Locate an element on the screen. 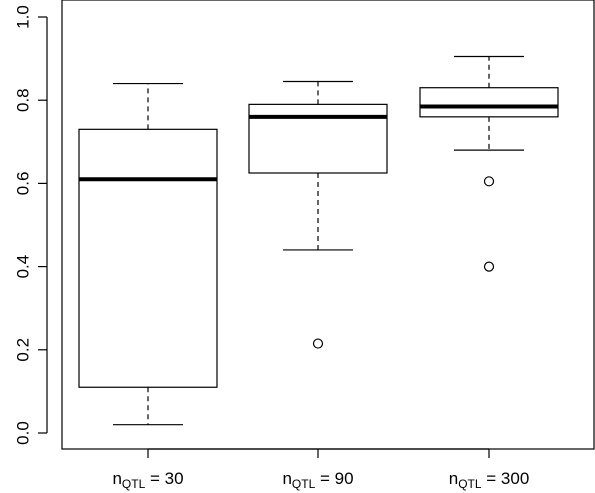 This screenshot has width=595, height=493. x-axis: nQTL = 30 nQTL = 90 nQTL = 300 is located at coordinates (321, 469).